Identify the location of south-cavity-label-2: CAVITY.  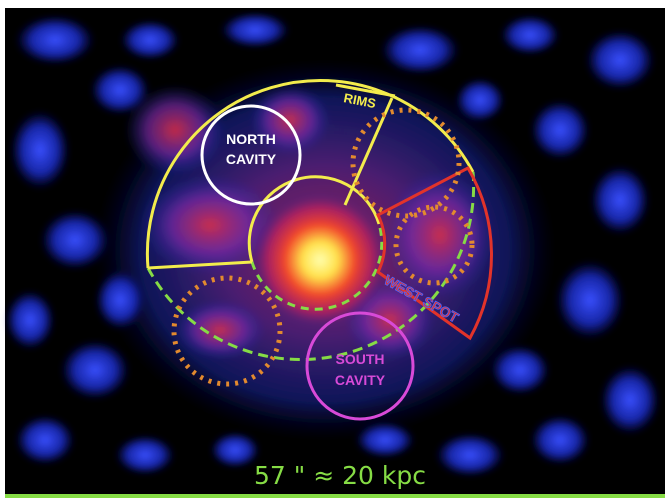
(360, 380).